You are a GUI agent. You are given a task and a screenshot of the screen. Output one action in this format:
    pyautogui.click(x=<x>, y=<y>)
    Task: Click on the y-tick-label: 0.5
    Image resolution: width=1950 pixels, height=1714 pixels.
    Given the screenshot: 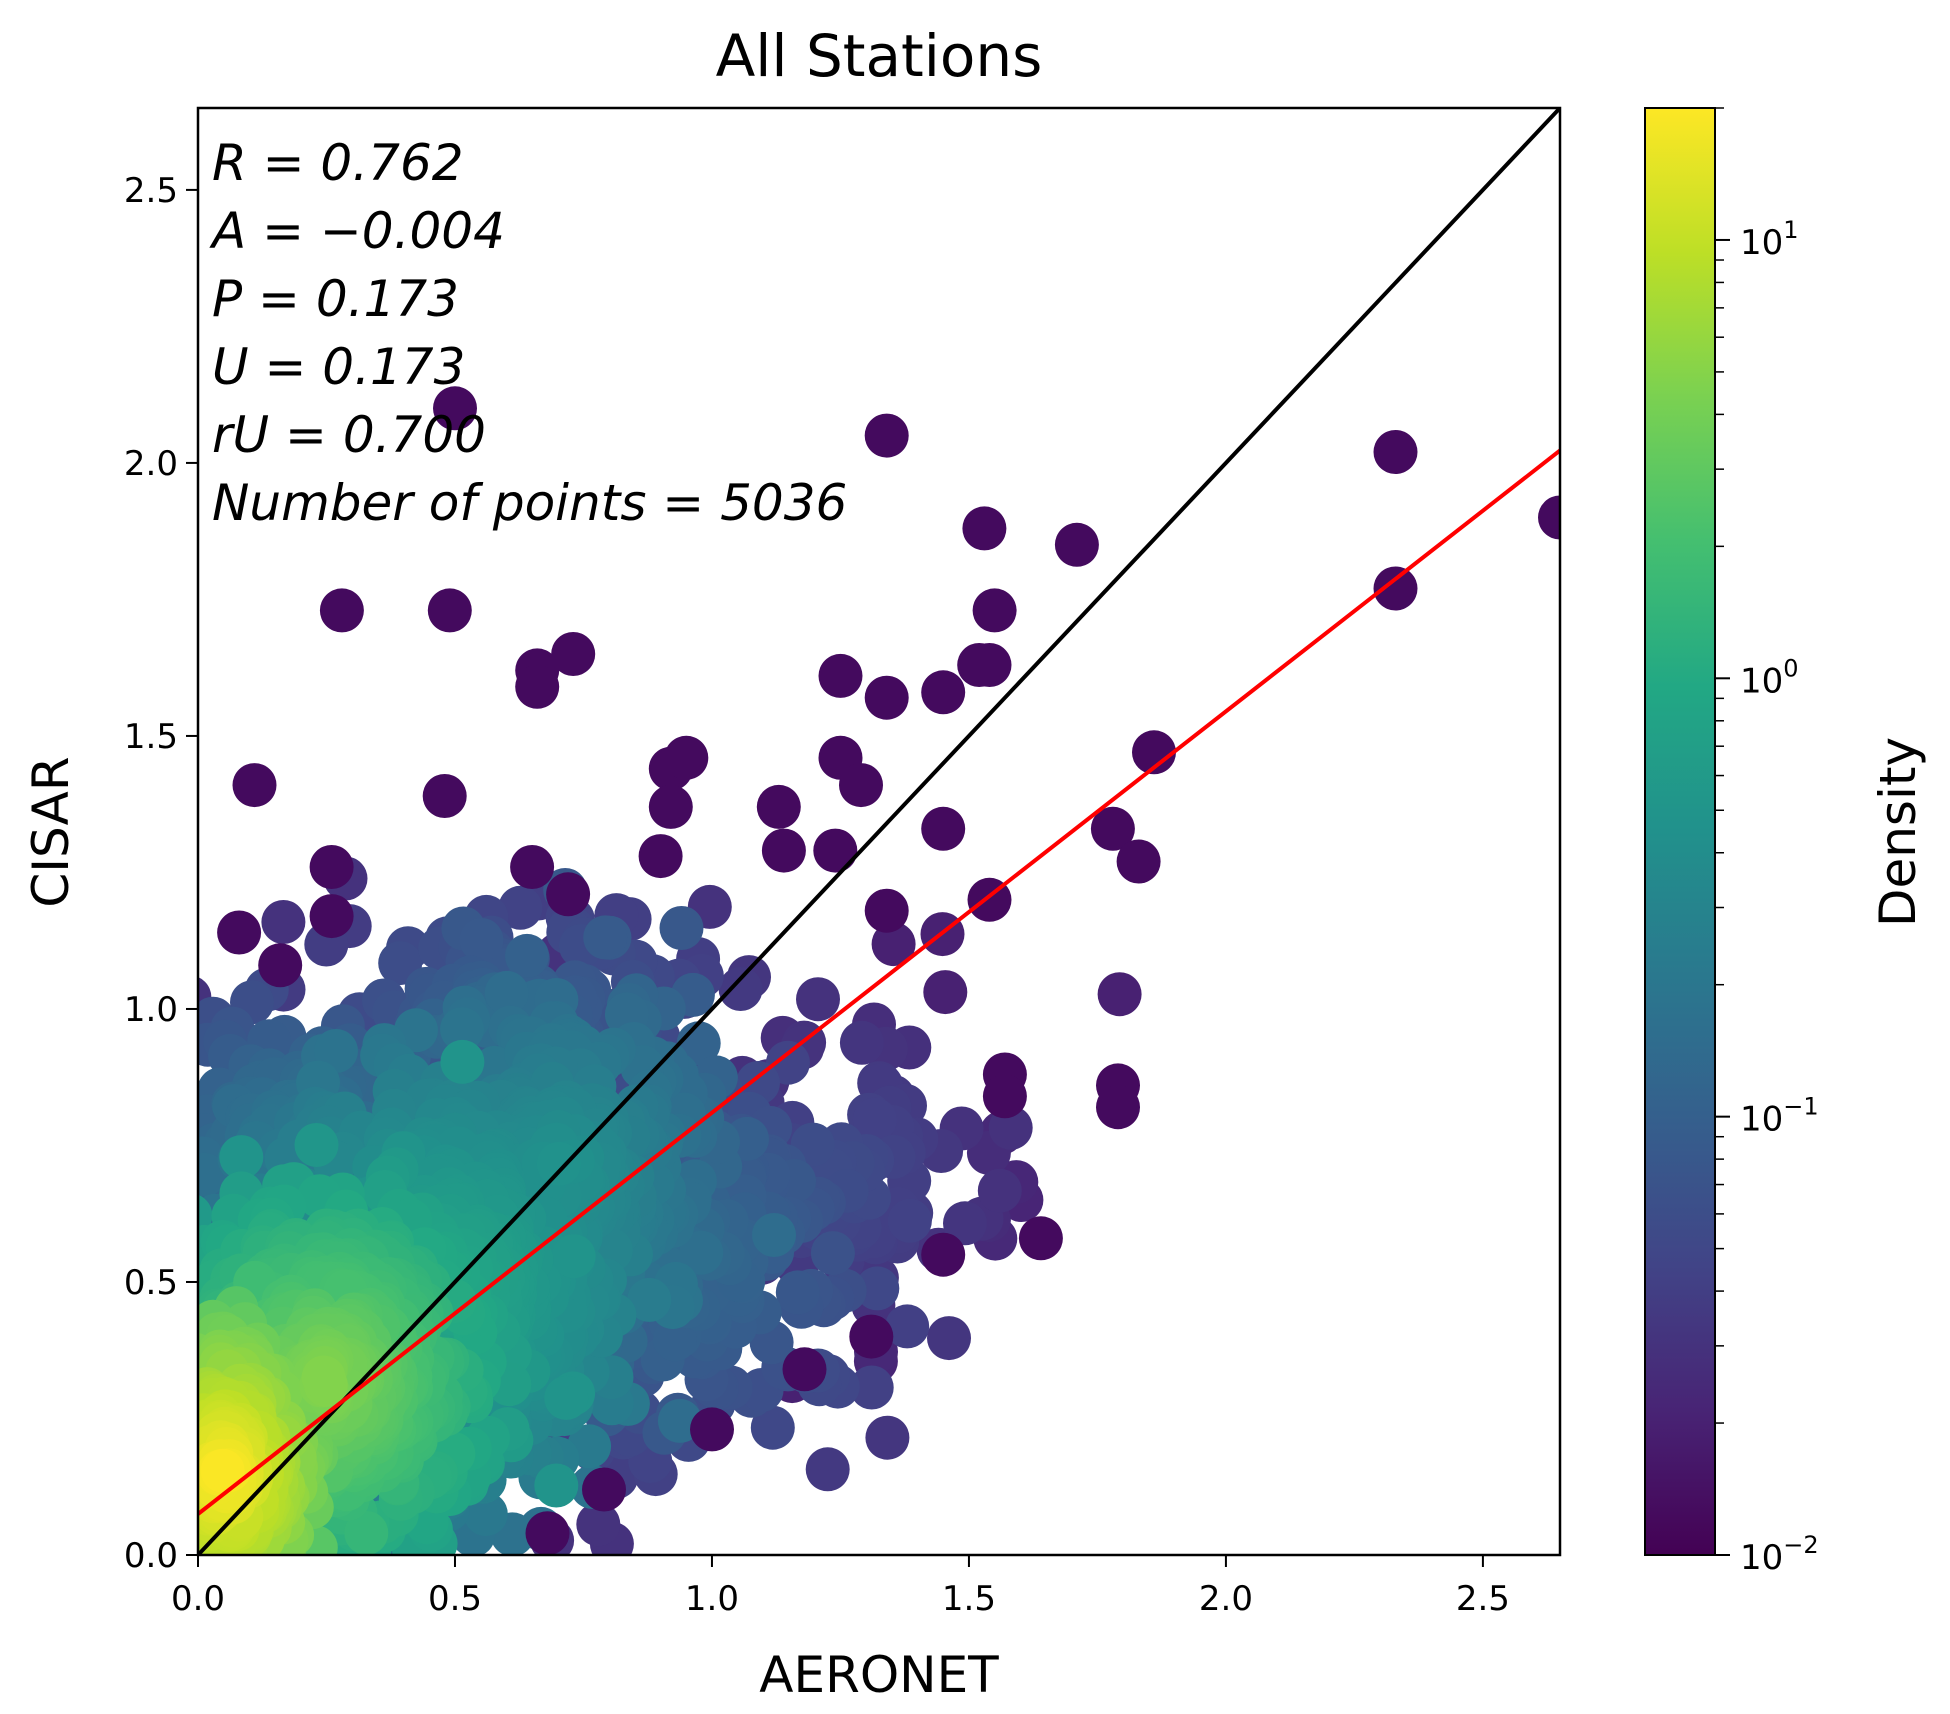 What is the action you would take?
    pyautogui.click(x=151, y=1283)
    